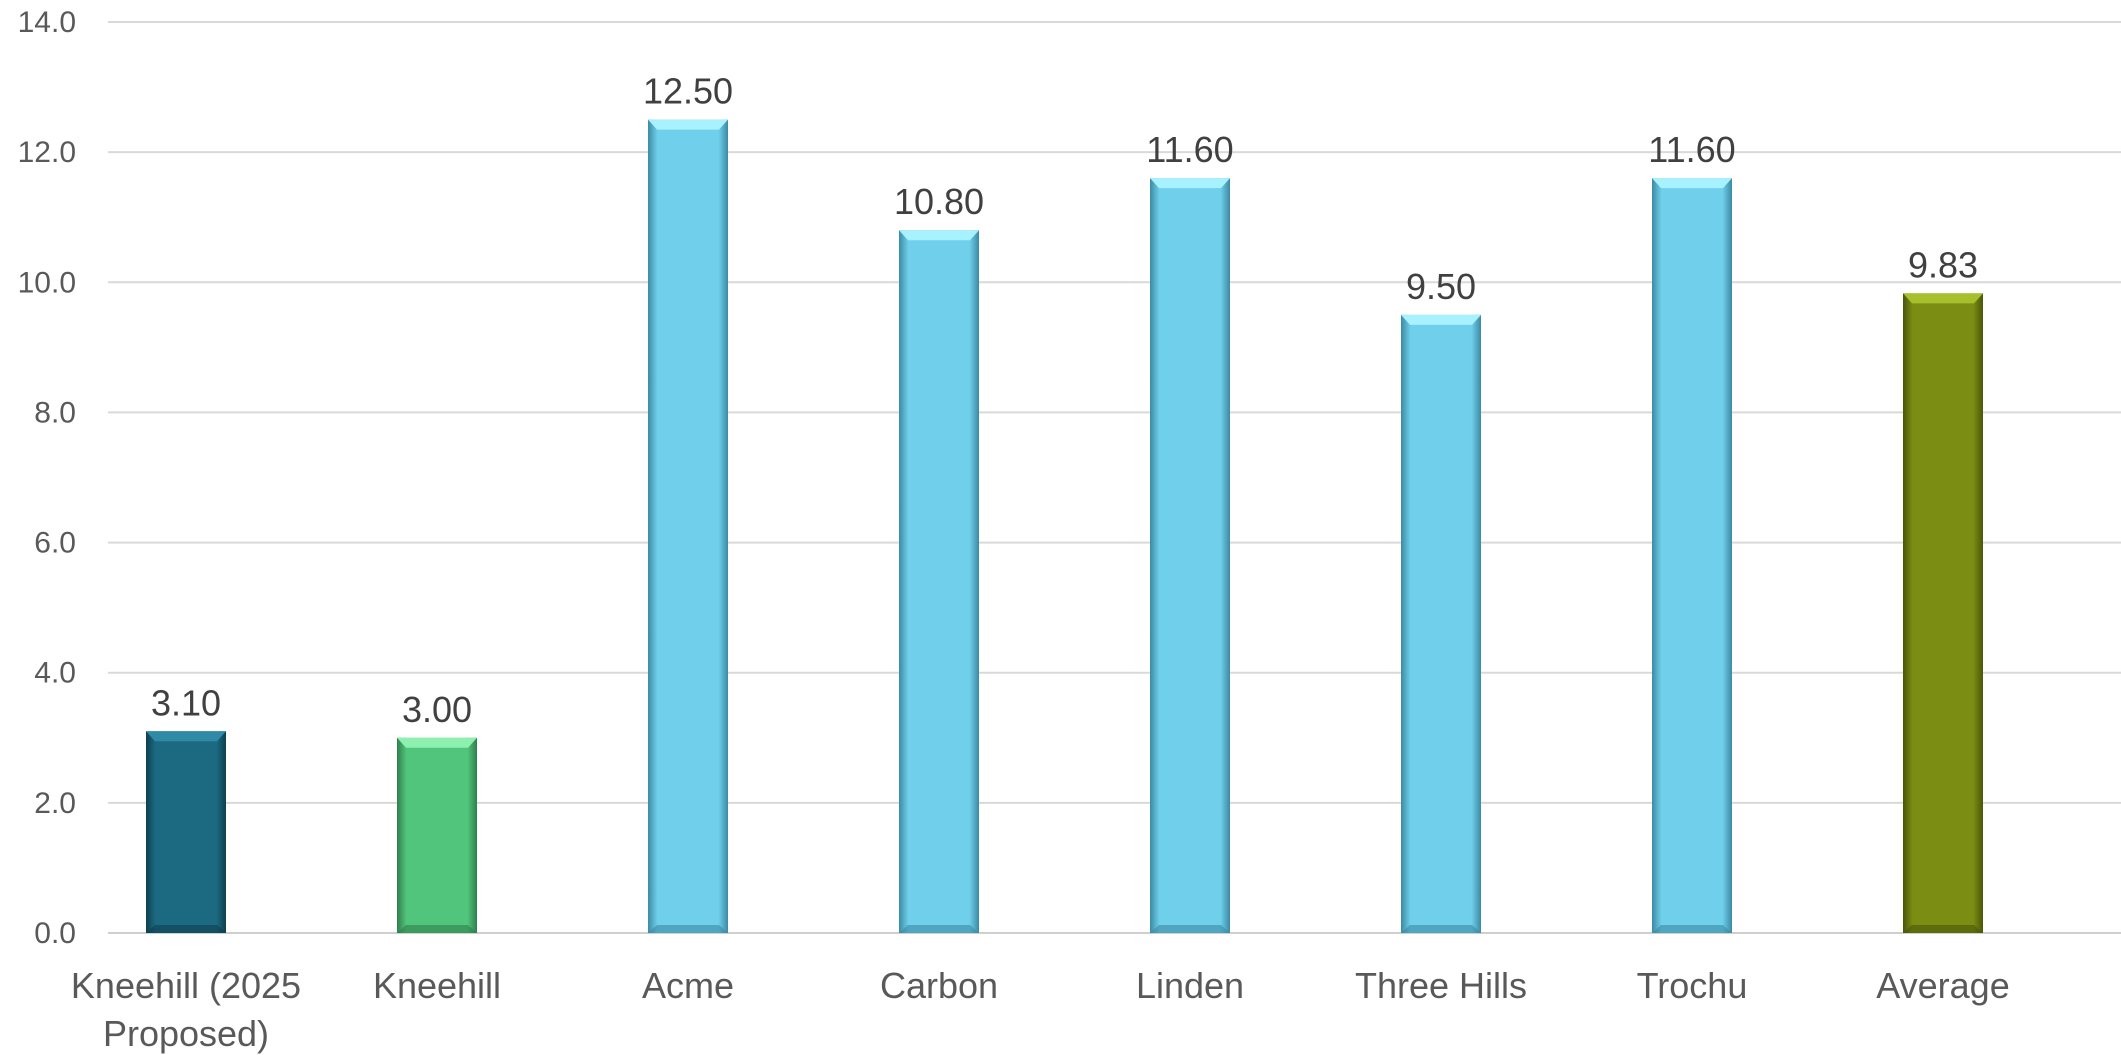  Describe the element at coordinates (55, 543) in the screenshot. I see `y-tick-label: 6.0` at that location.